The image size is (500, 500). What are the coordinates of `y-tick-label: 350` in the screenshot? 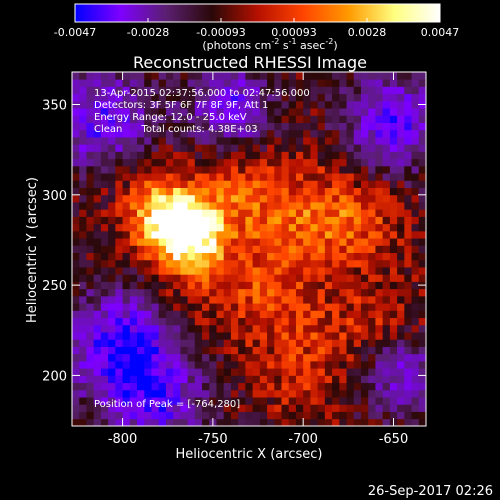 It's located at (54, 106).